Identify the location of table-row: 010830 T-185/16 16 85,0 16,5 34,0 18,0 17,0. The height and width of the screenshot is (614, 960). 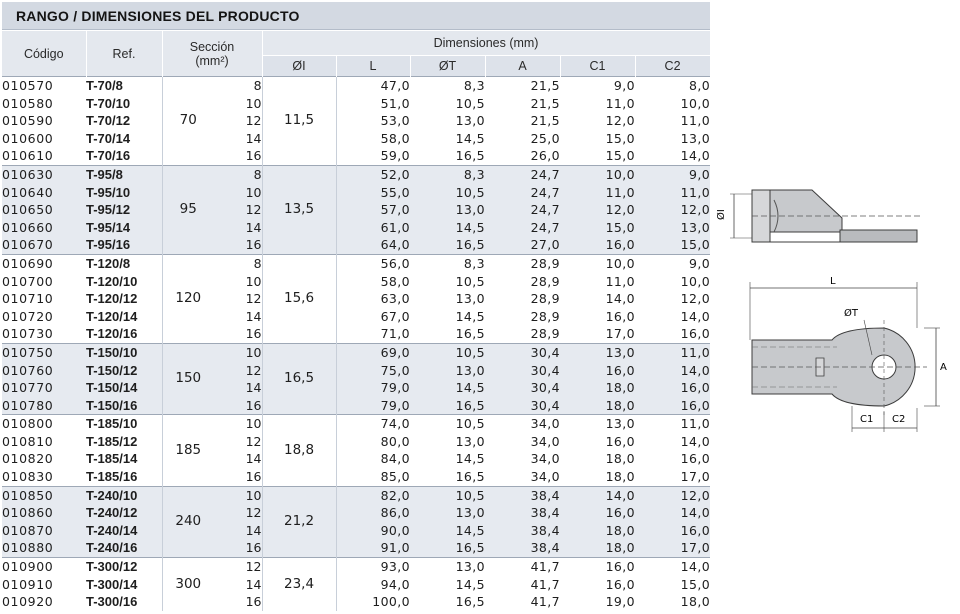
(356, 477).